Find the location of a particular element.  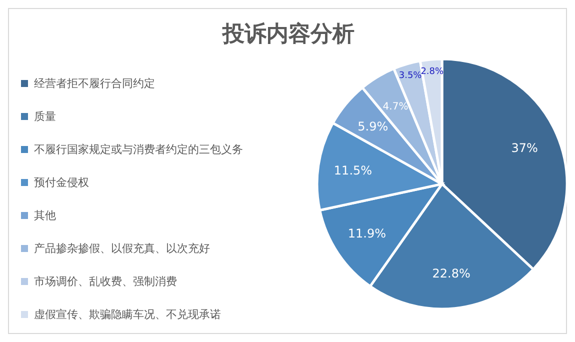

legend-label: 预付金侵权 is located at coordinates (61, 182).